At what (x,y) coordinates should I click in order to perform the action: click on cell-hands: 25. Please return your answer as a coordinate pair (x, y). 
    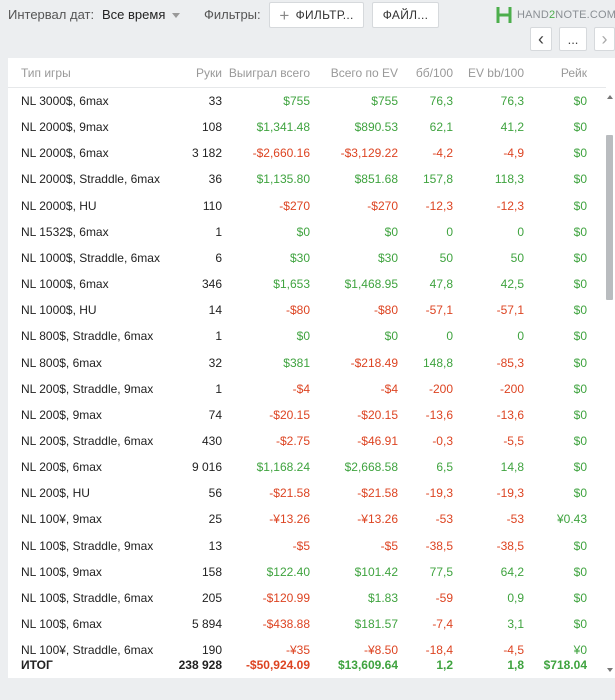
    Looking at the image, I should click on (215, 519).